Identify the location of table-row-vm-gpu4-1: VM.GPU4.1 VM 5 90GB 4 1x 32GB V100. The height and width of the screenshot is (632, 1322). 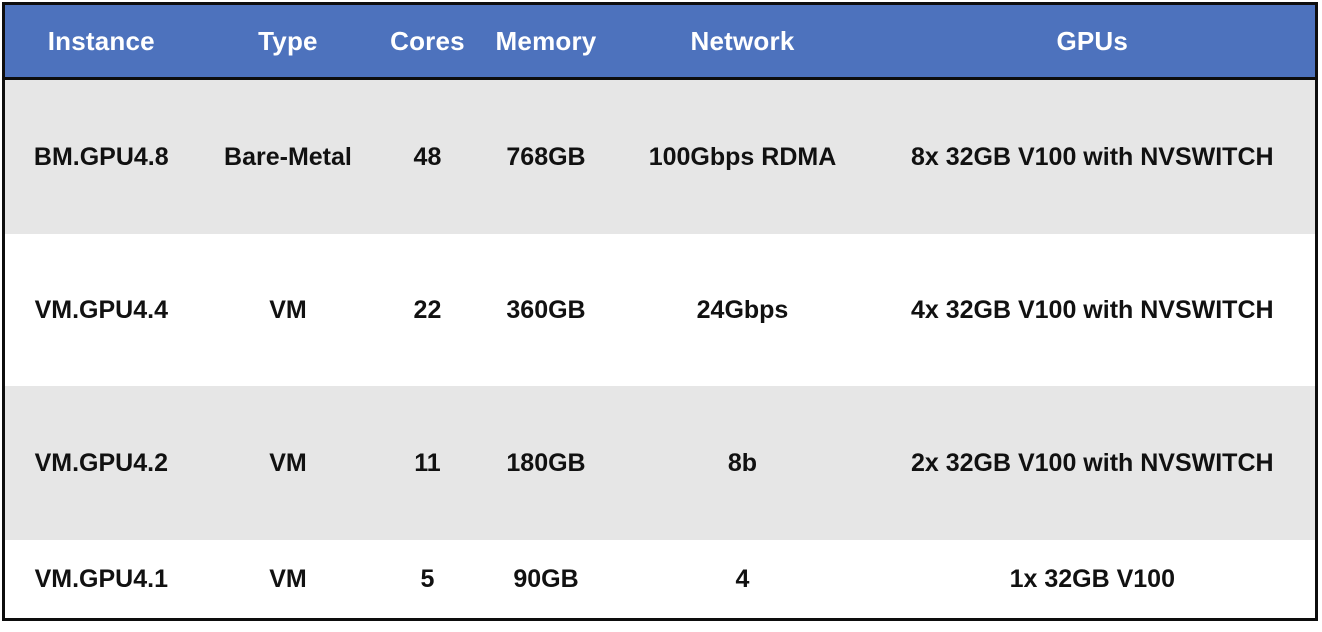
(660, 579).